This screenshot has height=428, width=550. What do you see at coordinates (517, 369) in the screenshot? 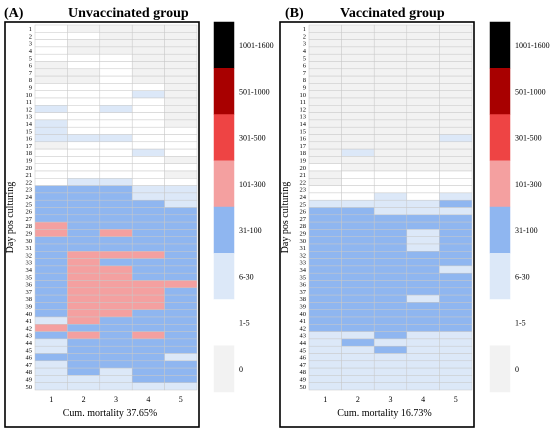
I see `colorbar-label: 0` at bounding box center [517, 369].